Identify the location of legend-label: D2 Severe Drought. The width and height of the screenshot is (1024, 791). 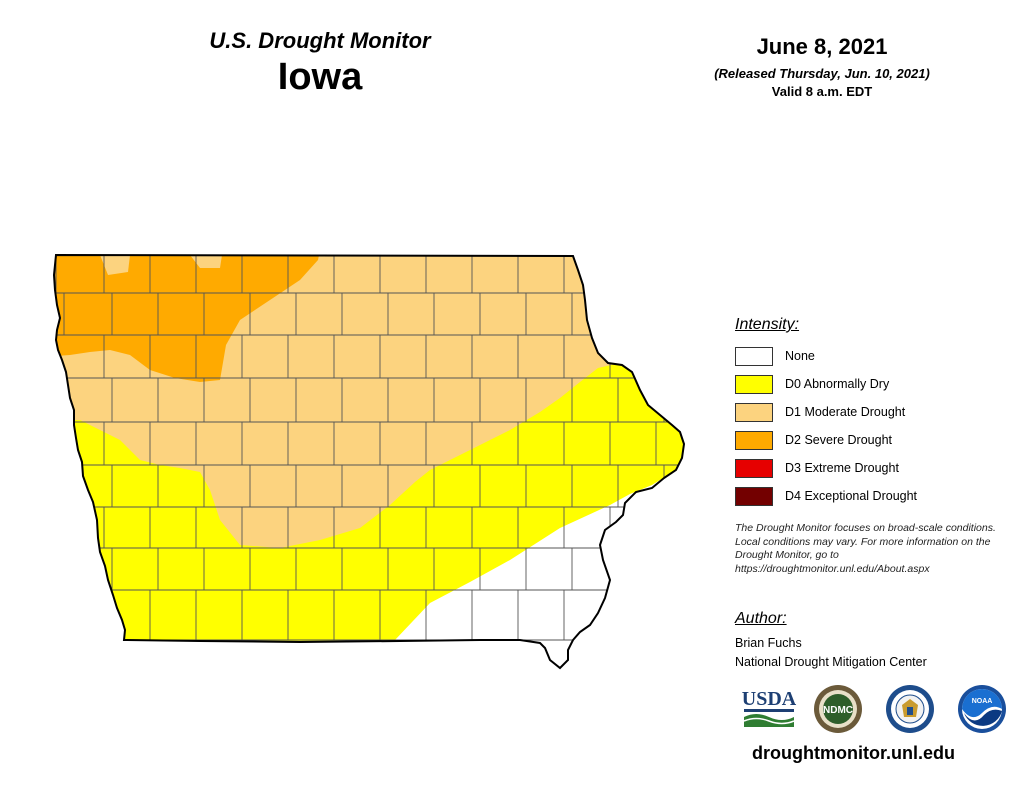
(839, 440).